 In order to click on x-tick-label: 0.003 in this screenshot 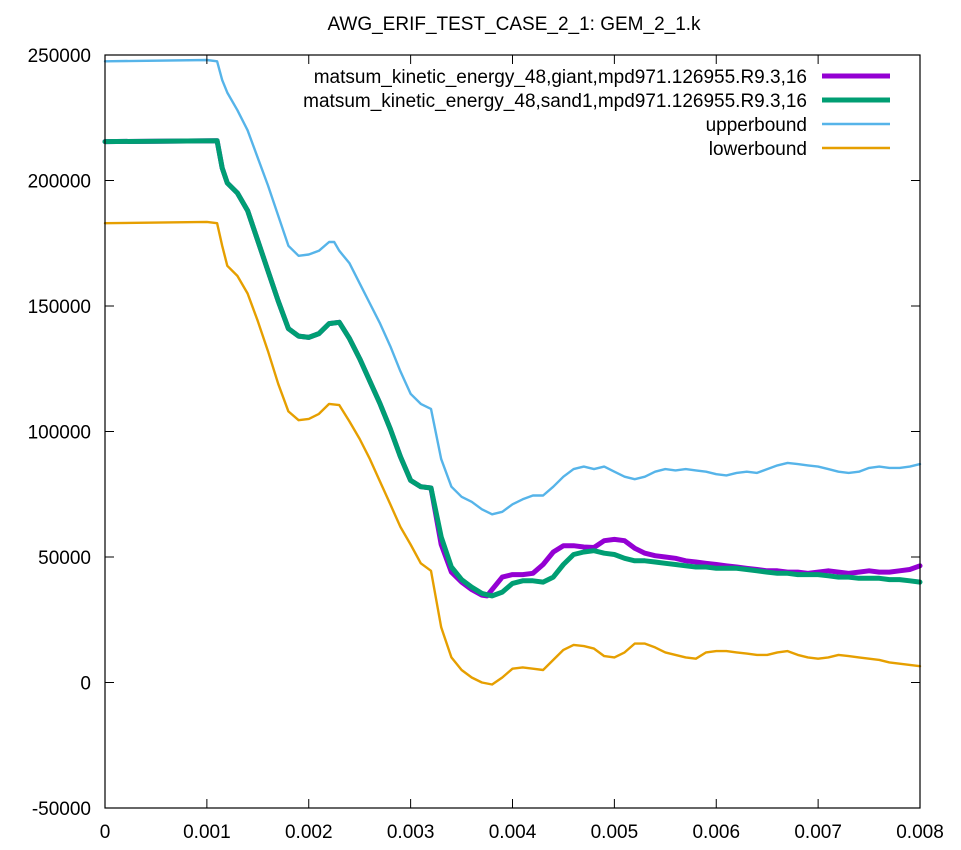, I will do `click(411, 832)`.